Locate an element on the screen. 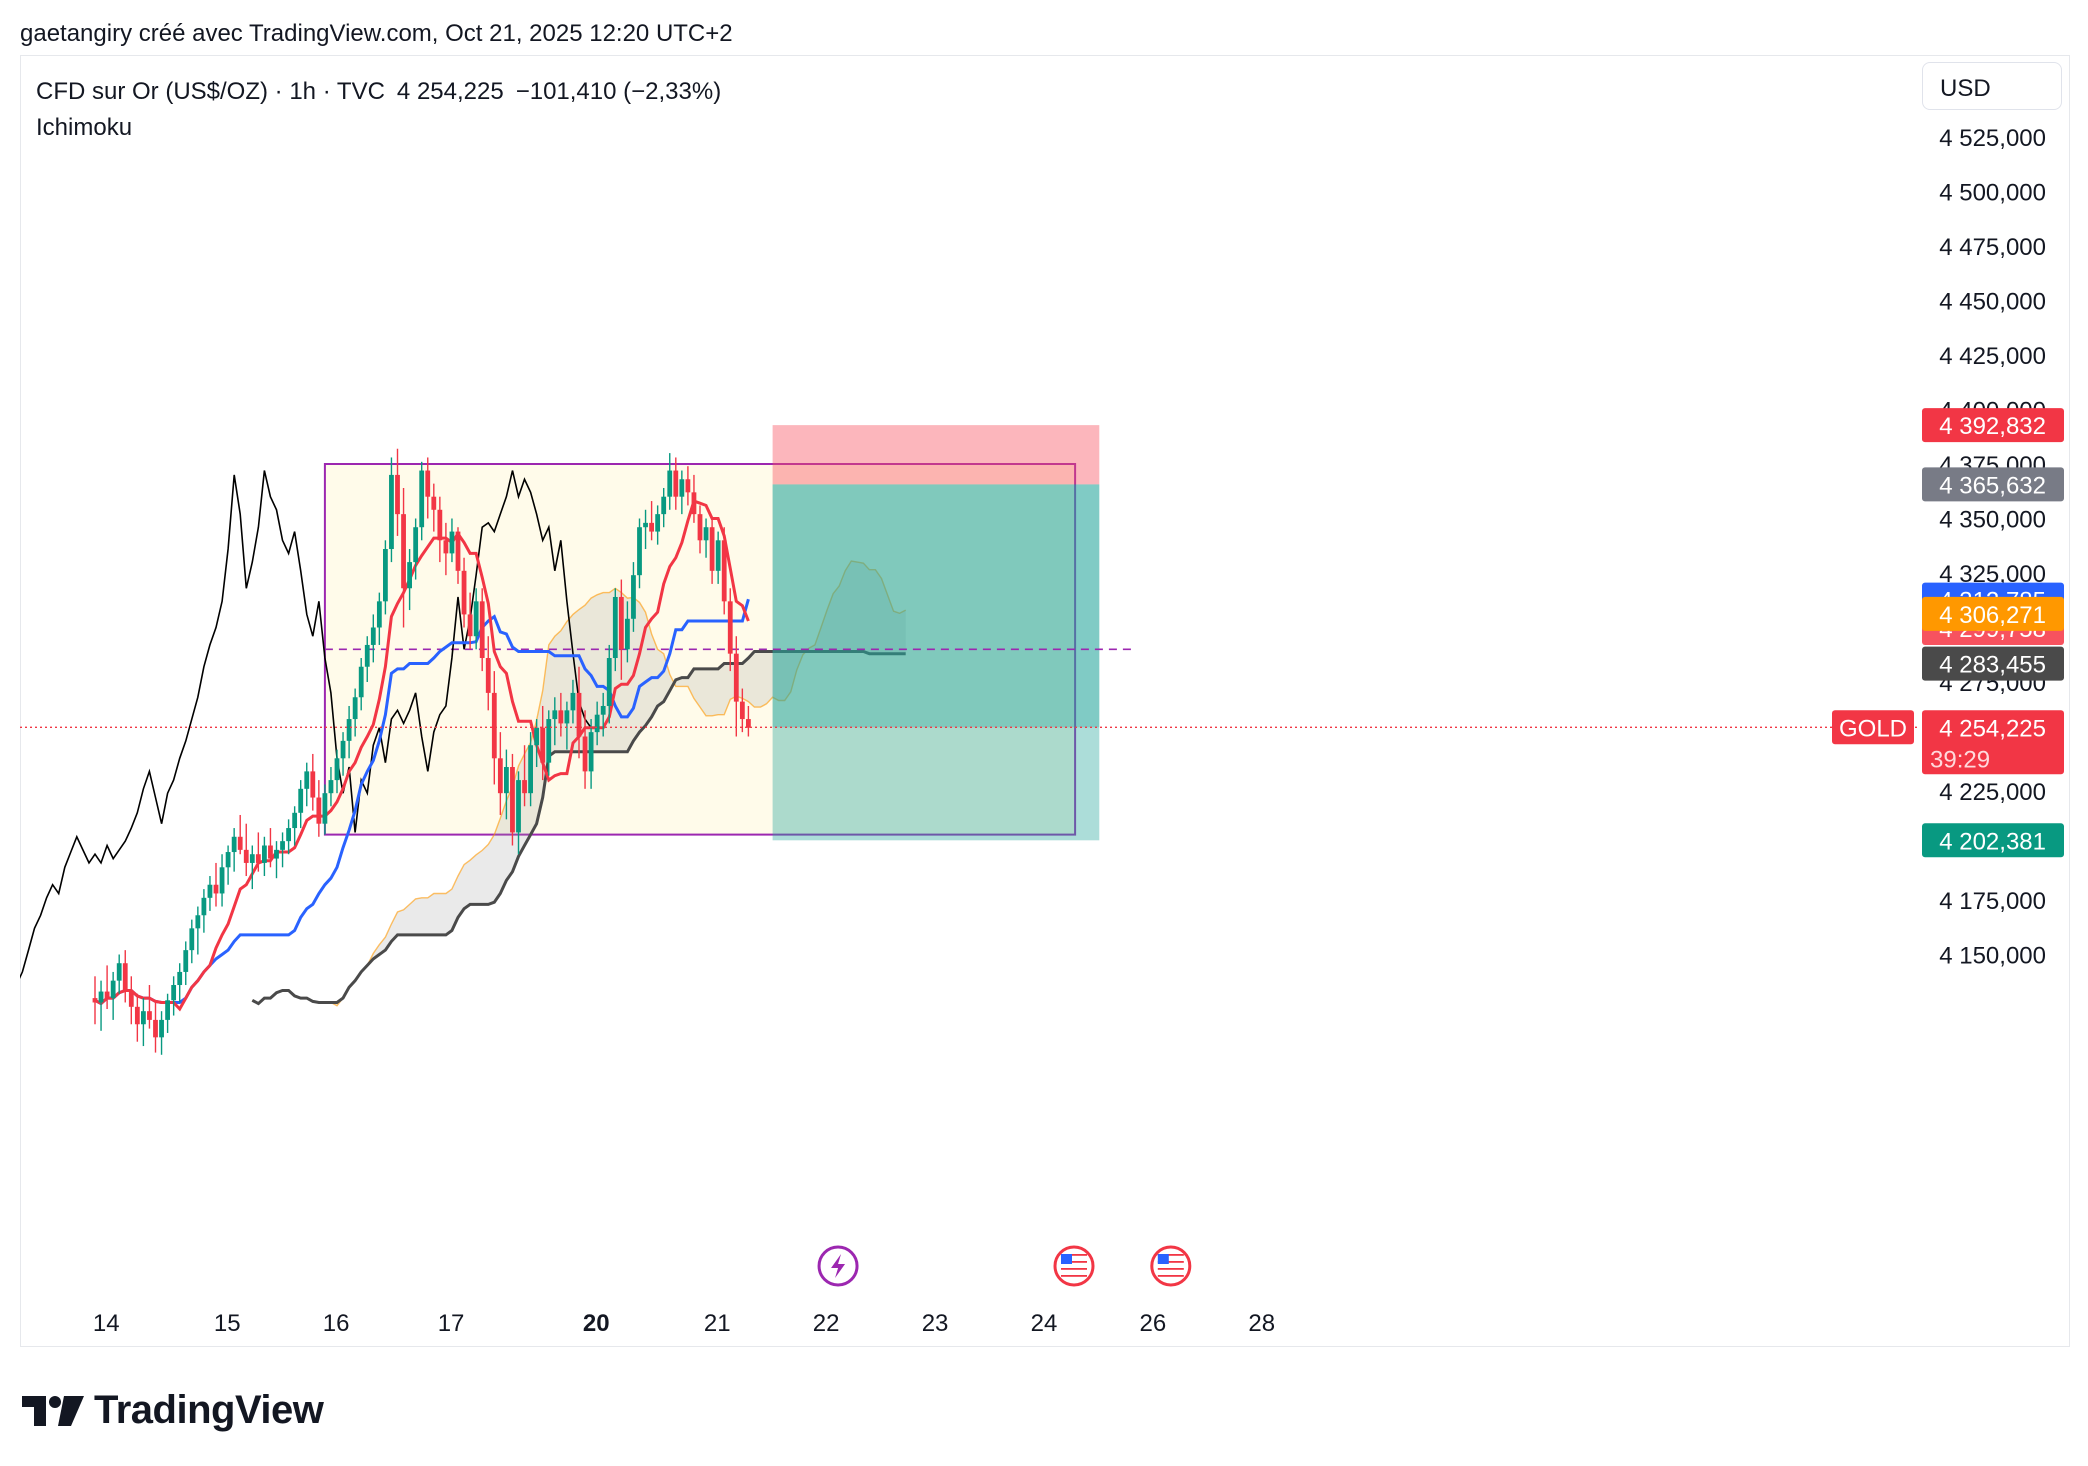 This screenshot has width=2088, height=1466. y-axis-tick-label: 4 475,000 is located at coordinates (1992, 247).